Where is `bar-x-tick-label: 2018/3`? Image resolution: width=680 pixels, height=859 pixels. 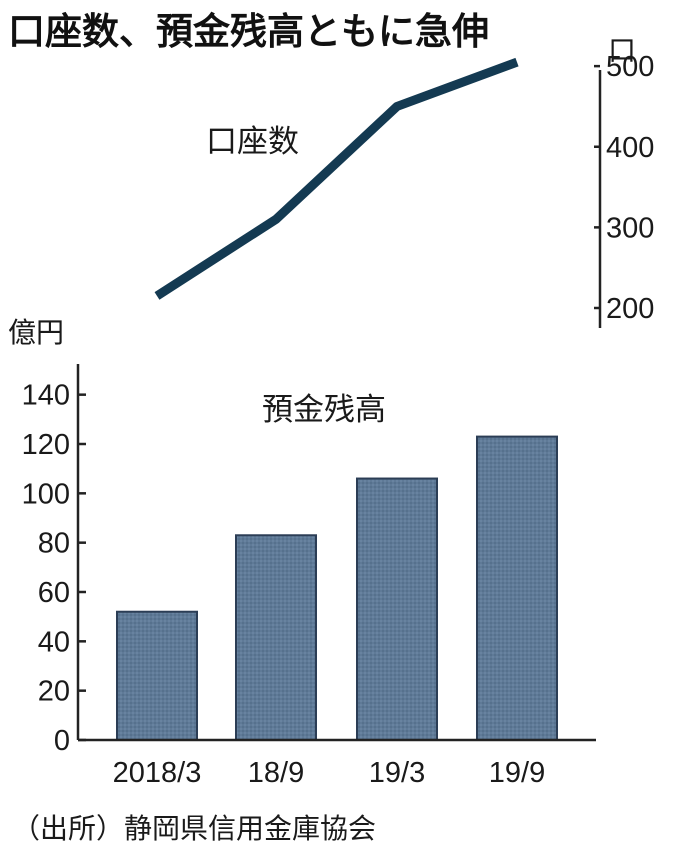 bar-x-tick-label: 2018/3 is located at coordinates (157, 773).